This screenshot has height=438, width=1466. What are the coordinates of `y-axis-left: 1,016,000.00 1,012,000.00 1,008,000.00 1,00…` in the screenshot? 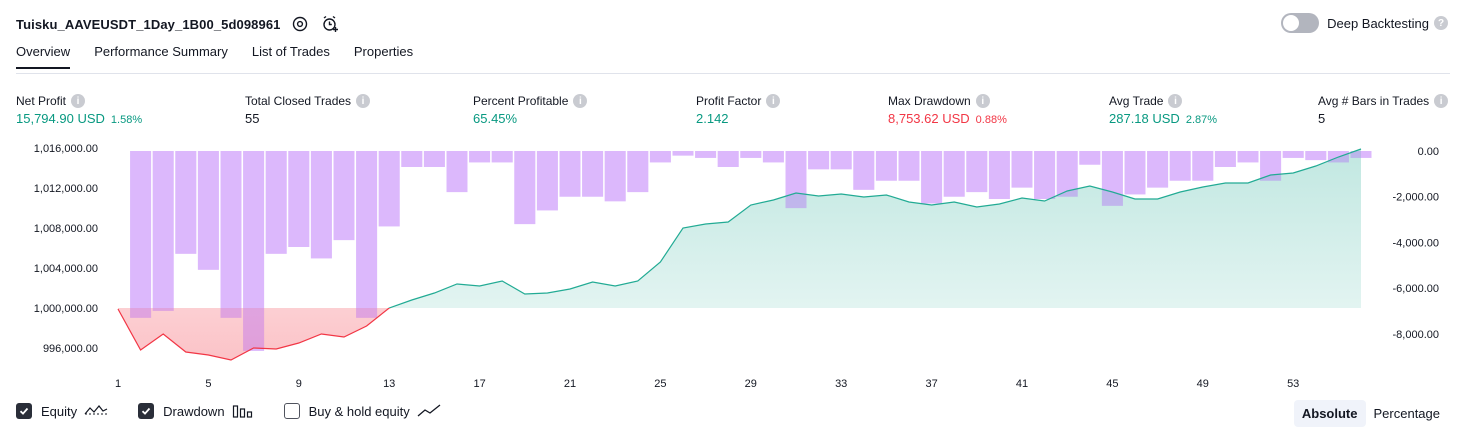 It's located at (66, 249).